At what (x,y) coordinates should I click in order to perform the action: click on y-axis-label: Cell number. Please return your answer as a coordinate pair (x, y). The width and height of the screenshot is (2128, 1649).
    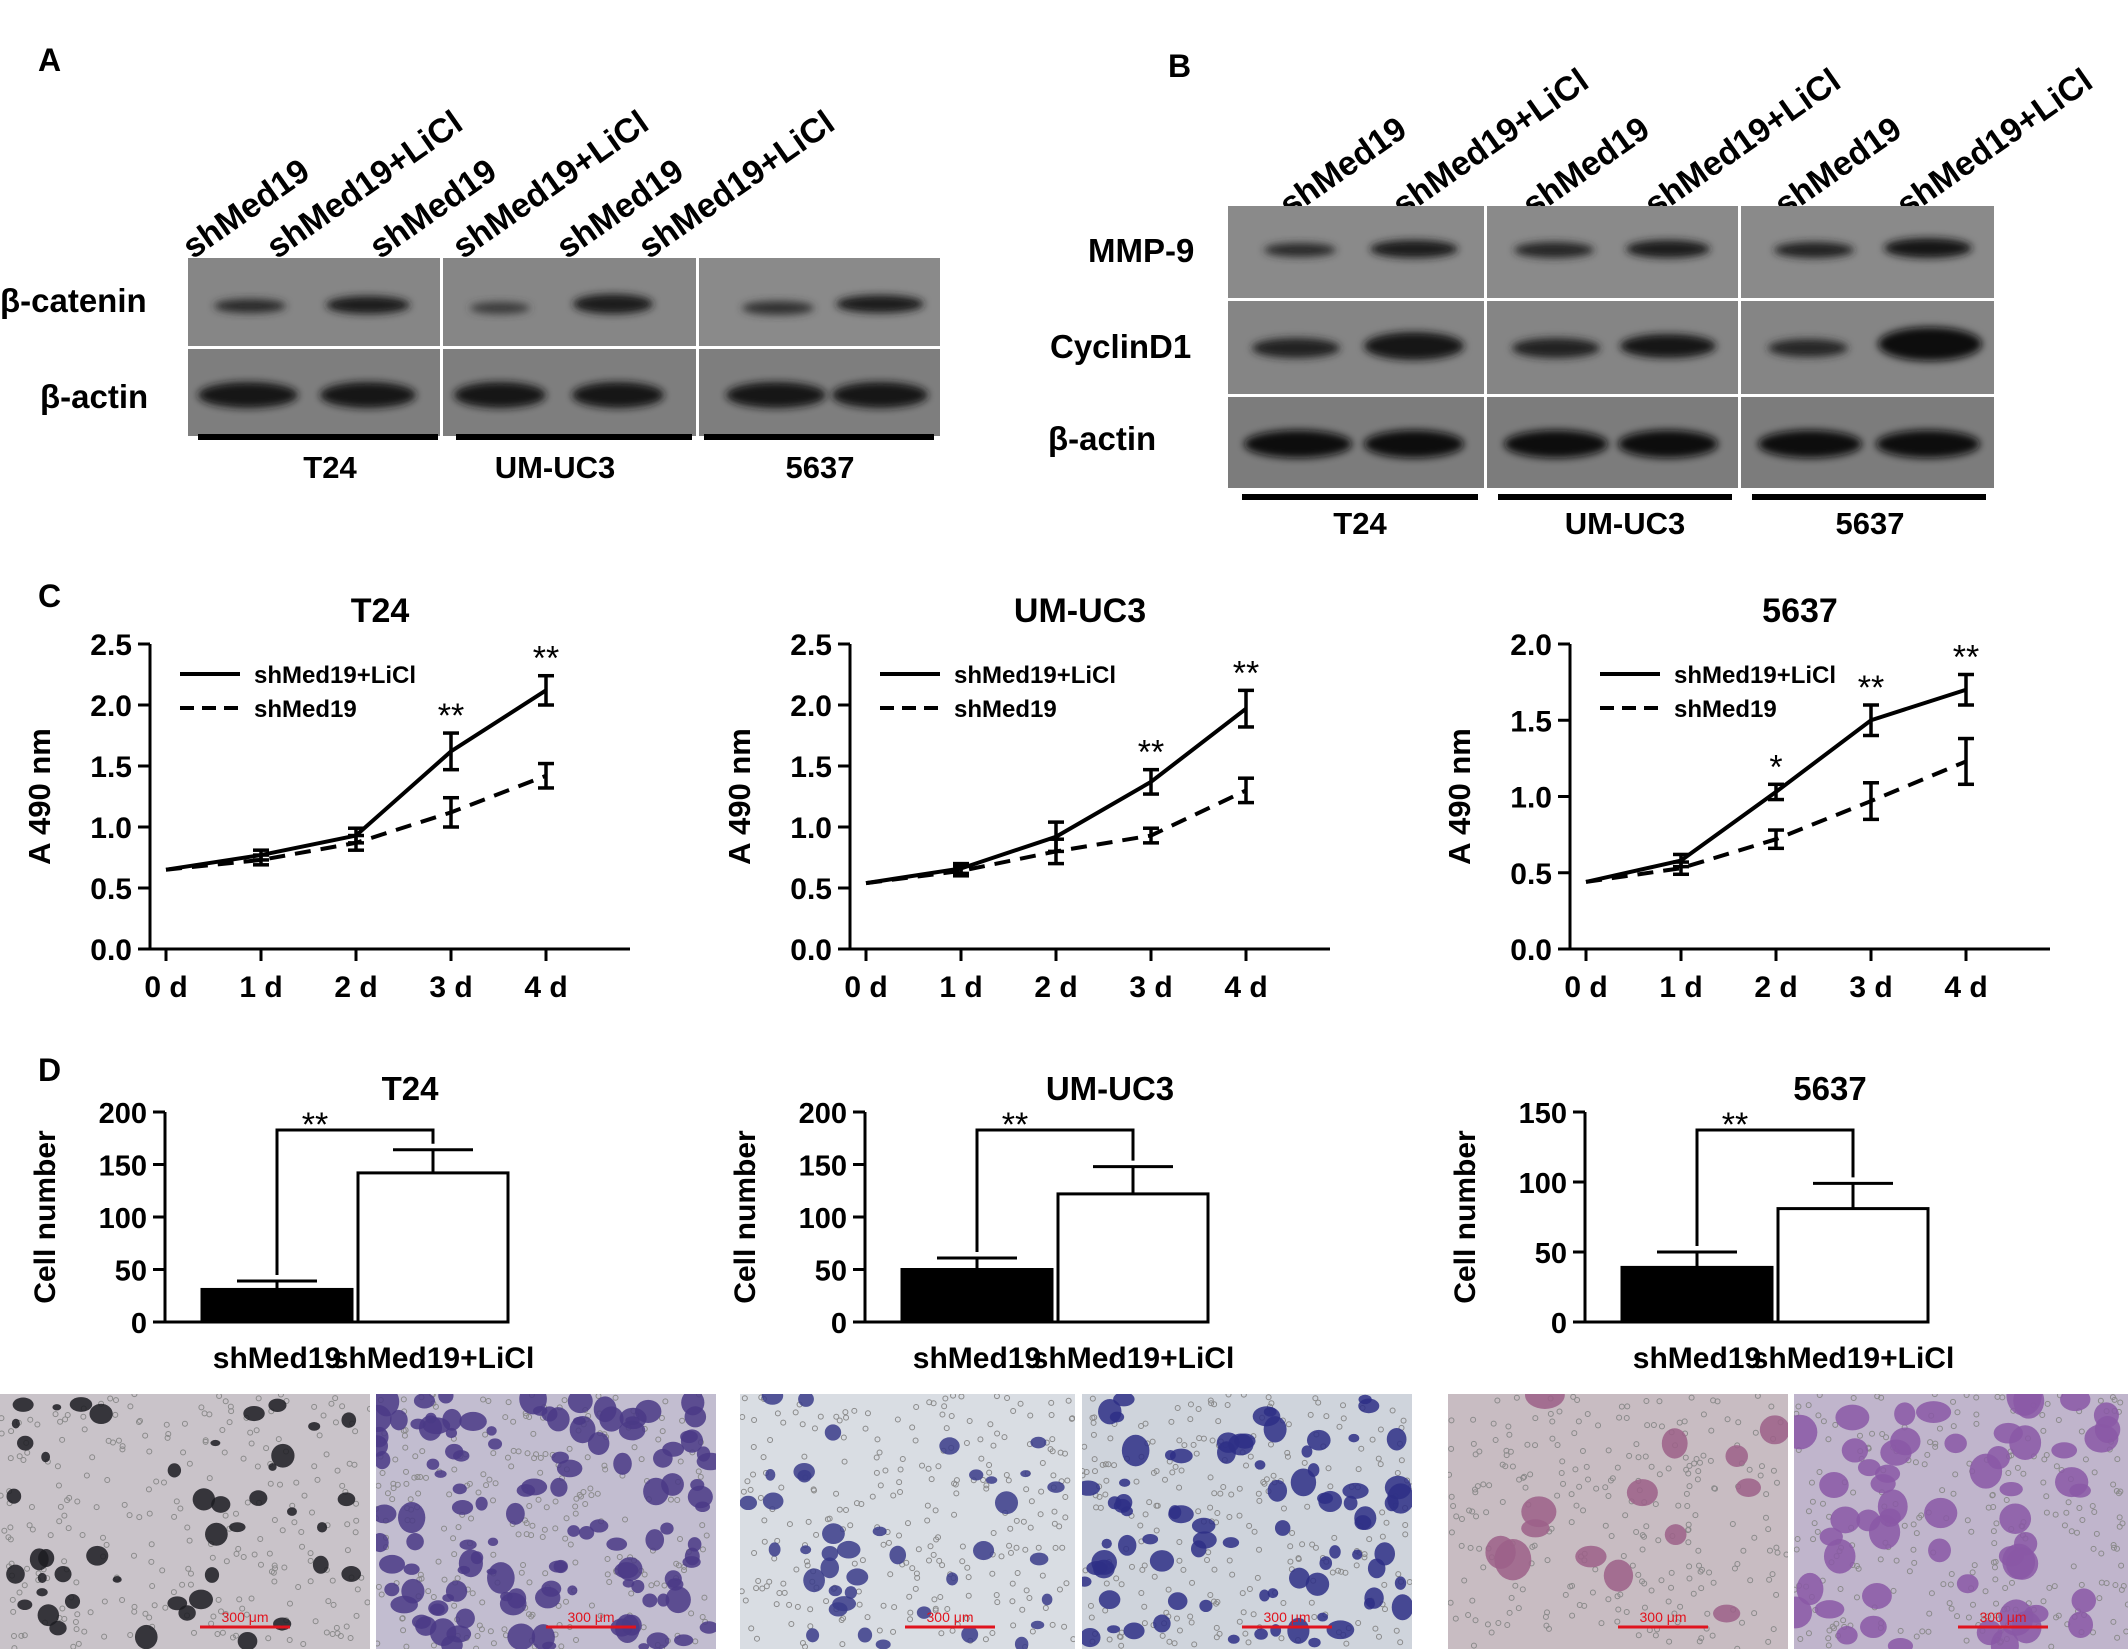
    Looking at the image, I should click on (745, 1217).